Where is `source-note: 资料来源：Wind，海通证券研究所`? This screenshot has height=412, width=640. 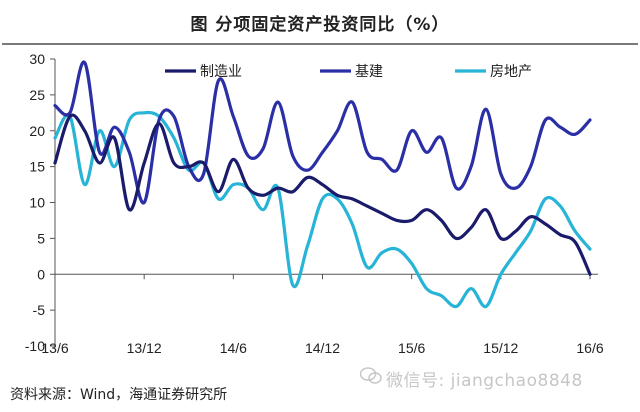 source-note: 资料来源：Wind，海通证券研究所 is located at coordinates (119, 395).